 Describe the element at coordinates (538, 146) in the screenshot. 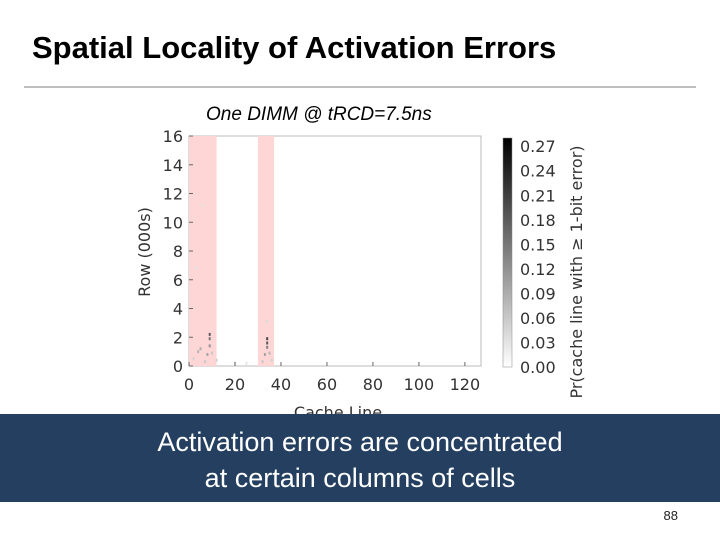

I see `colorbar-tick-label: 0.27` at that location.